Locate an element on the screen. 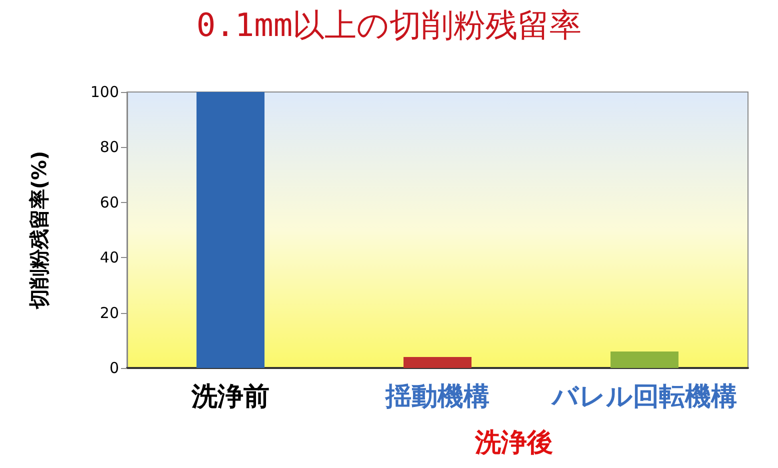  text: 洗浄後 is located at coordinates (513, 443).